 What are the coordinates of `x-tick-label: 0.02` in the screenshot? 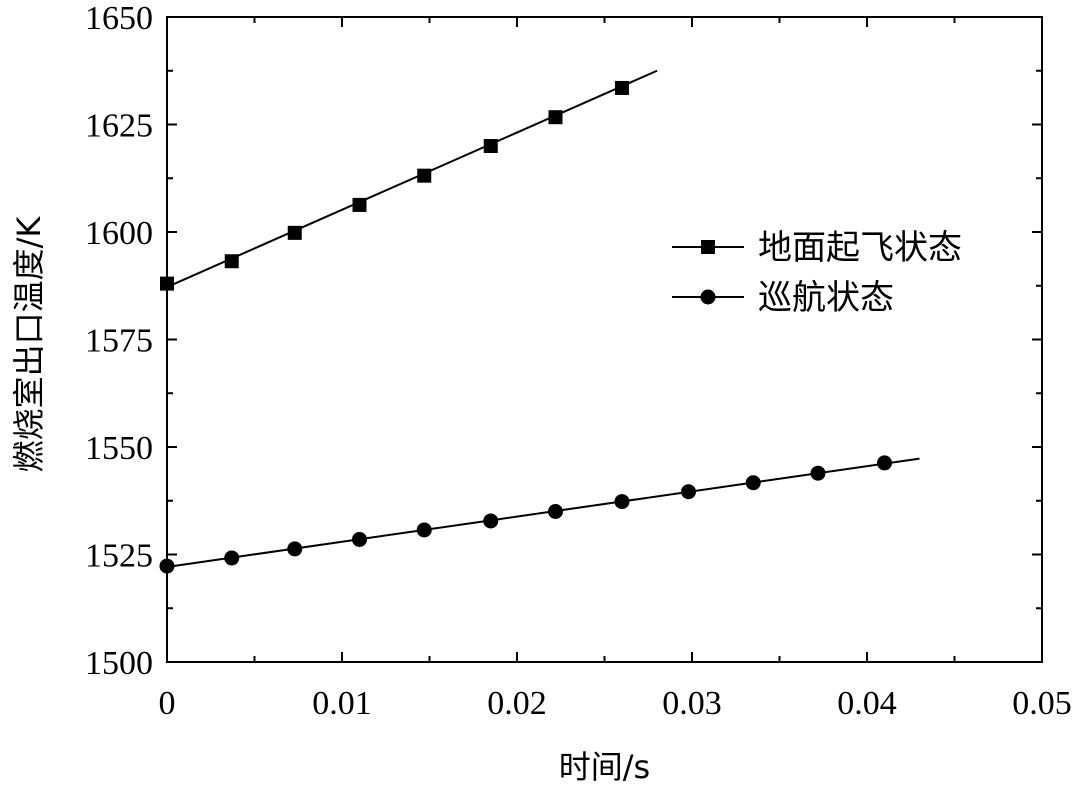 It's located at (517, 703).